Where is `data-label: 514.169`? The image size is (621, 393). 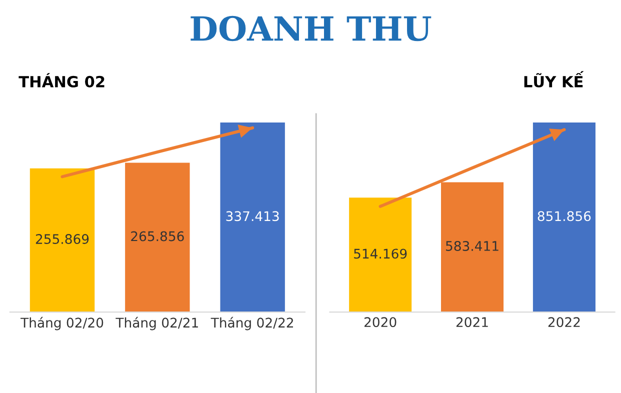 data-label: 514.169 is located at coordinates (380, 253).